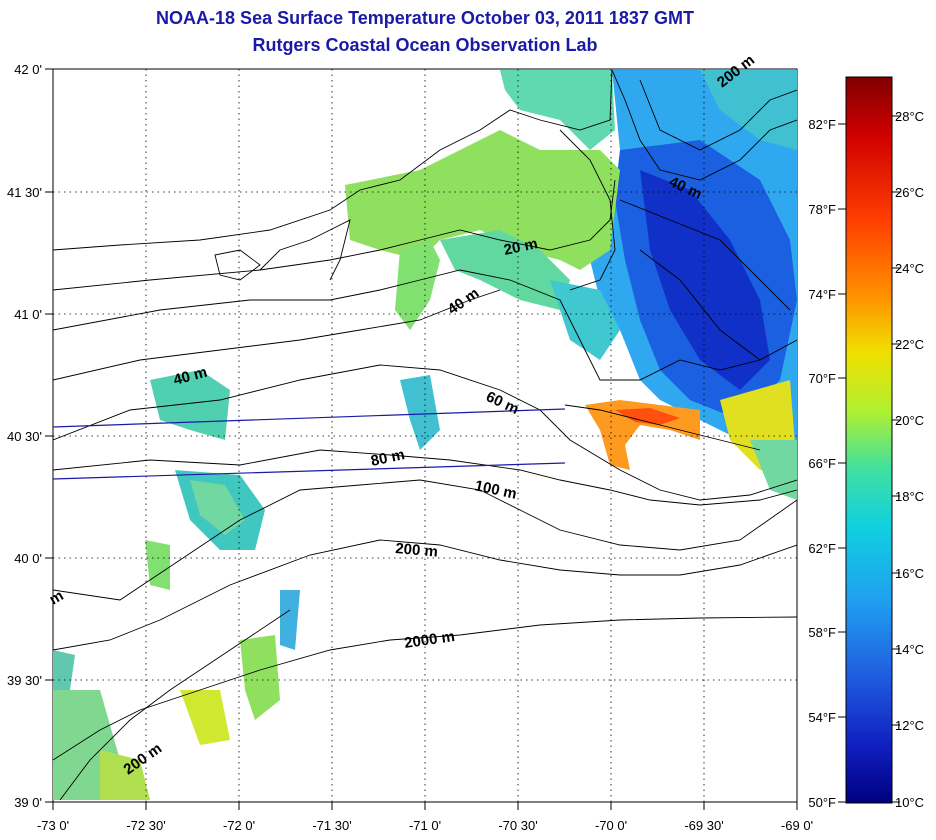 The width and height of the screenshot is (936, 840). What do you see at coordinates (822, 632) in the screenshot?
I see `fahrenheit-label: 58°F` at bounding box center [822, 632].